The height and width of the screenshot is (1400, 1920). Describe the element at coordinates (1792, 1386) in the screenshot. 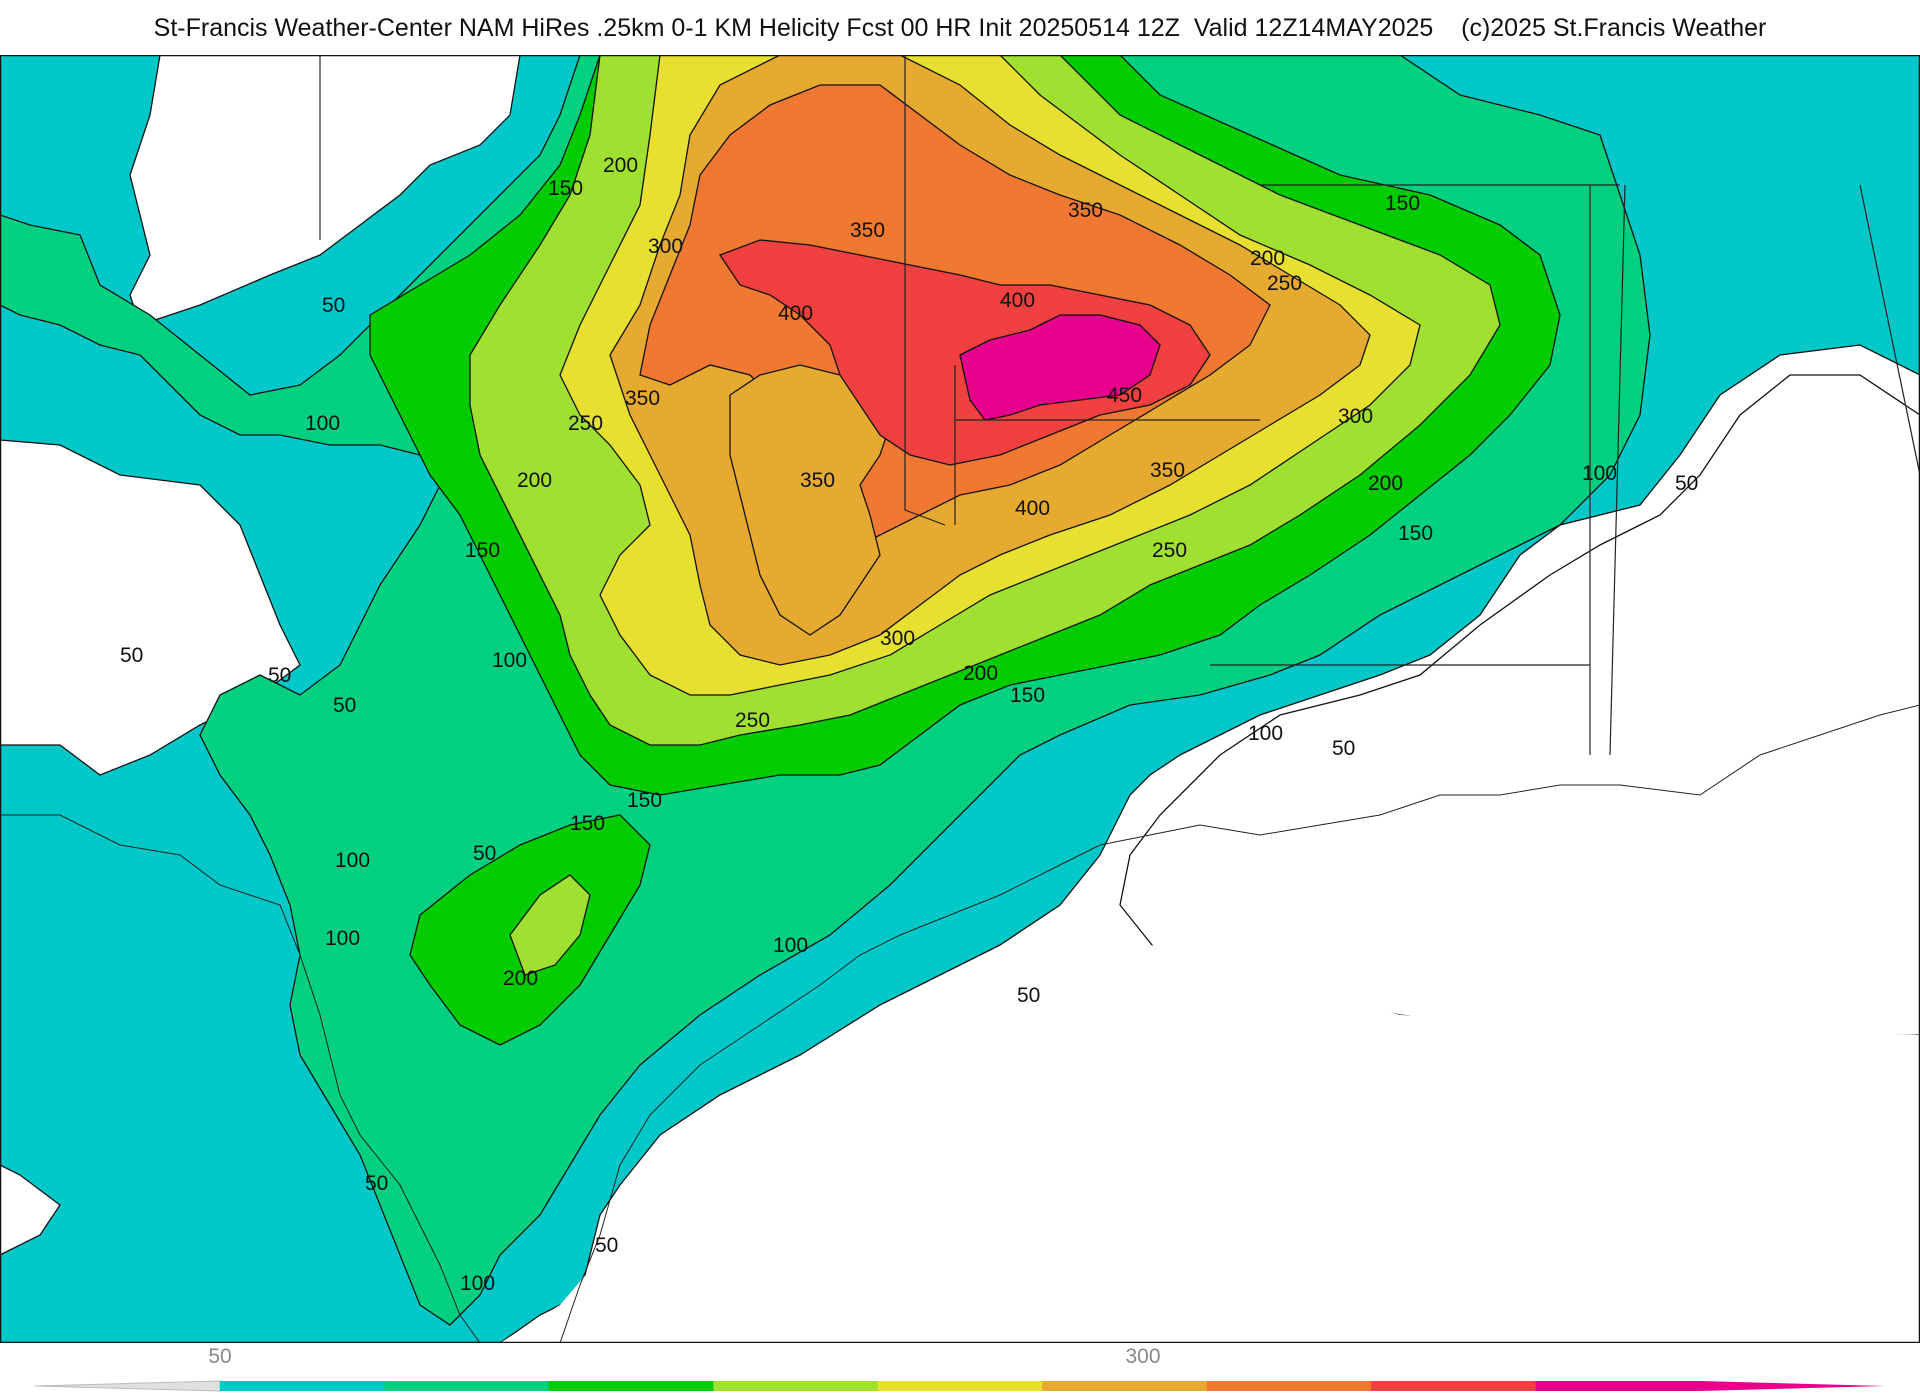

I see `colorbar-high-arrow` at that location.